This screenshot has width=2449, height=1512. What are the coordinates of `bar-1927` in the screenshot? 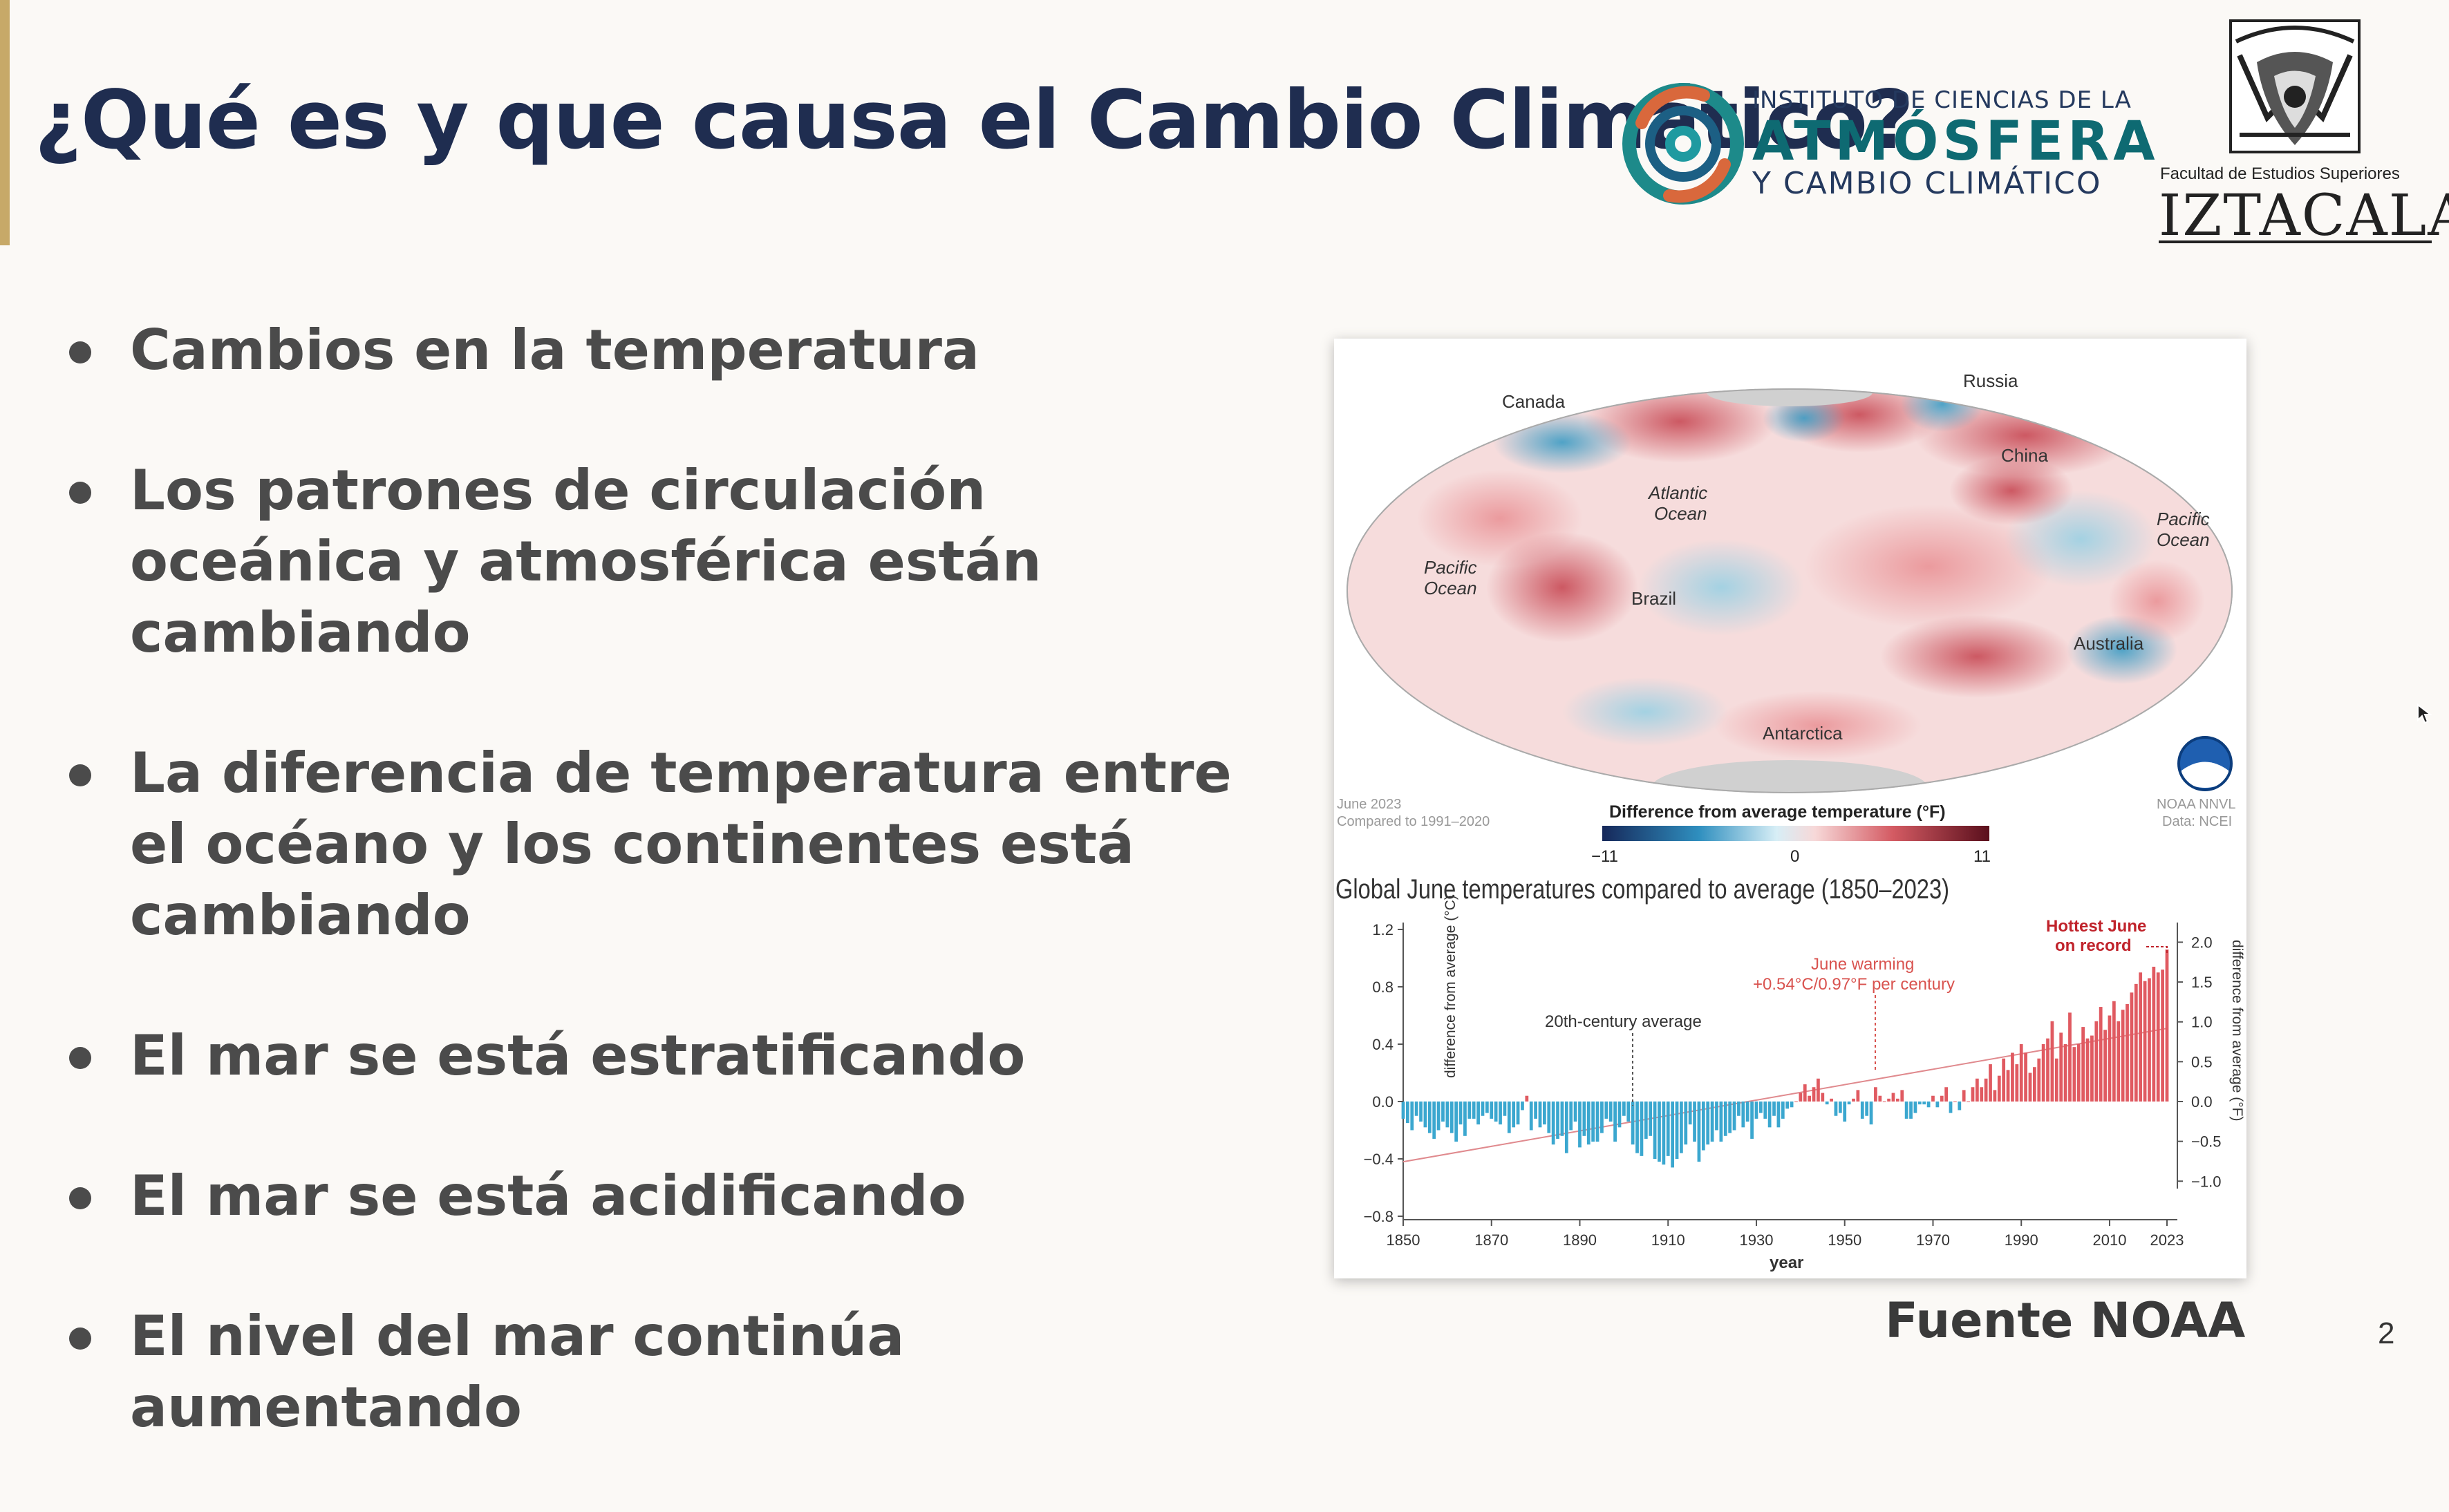 It's located at (1743, 1115).